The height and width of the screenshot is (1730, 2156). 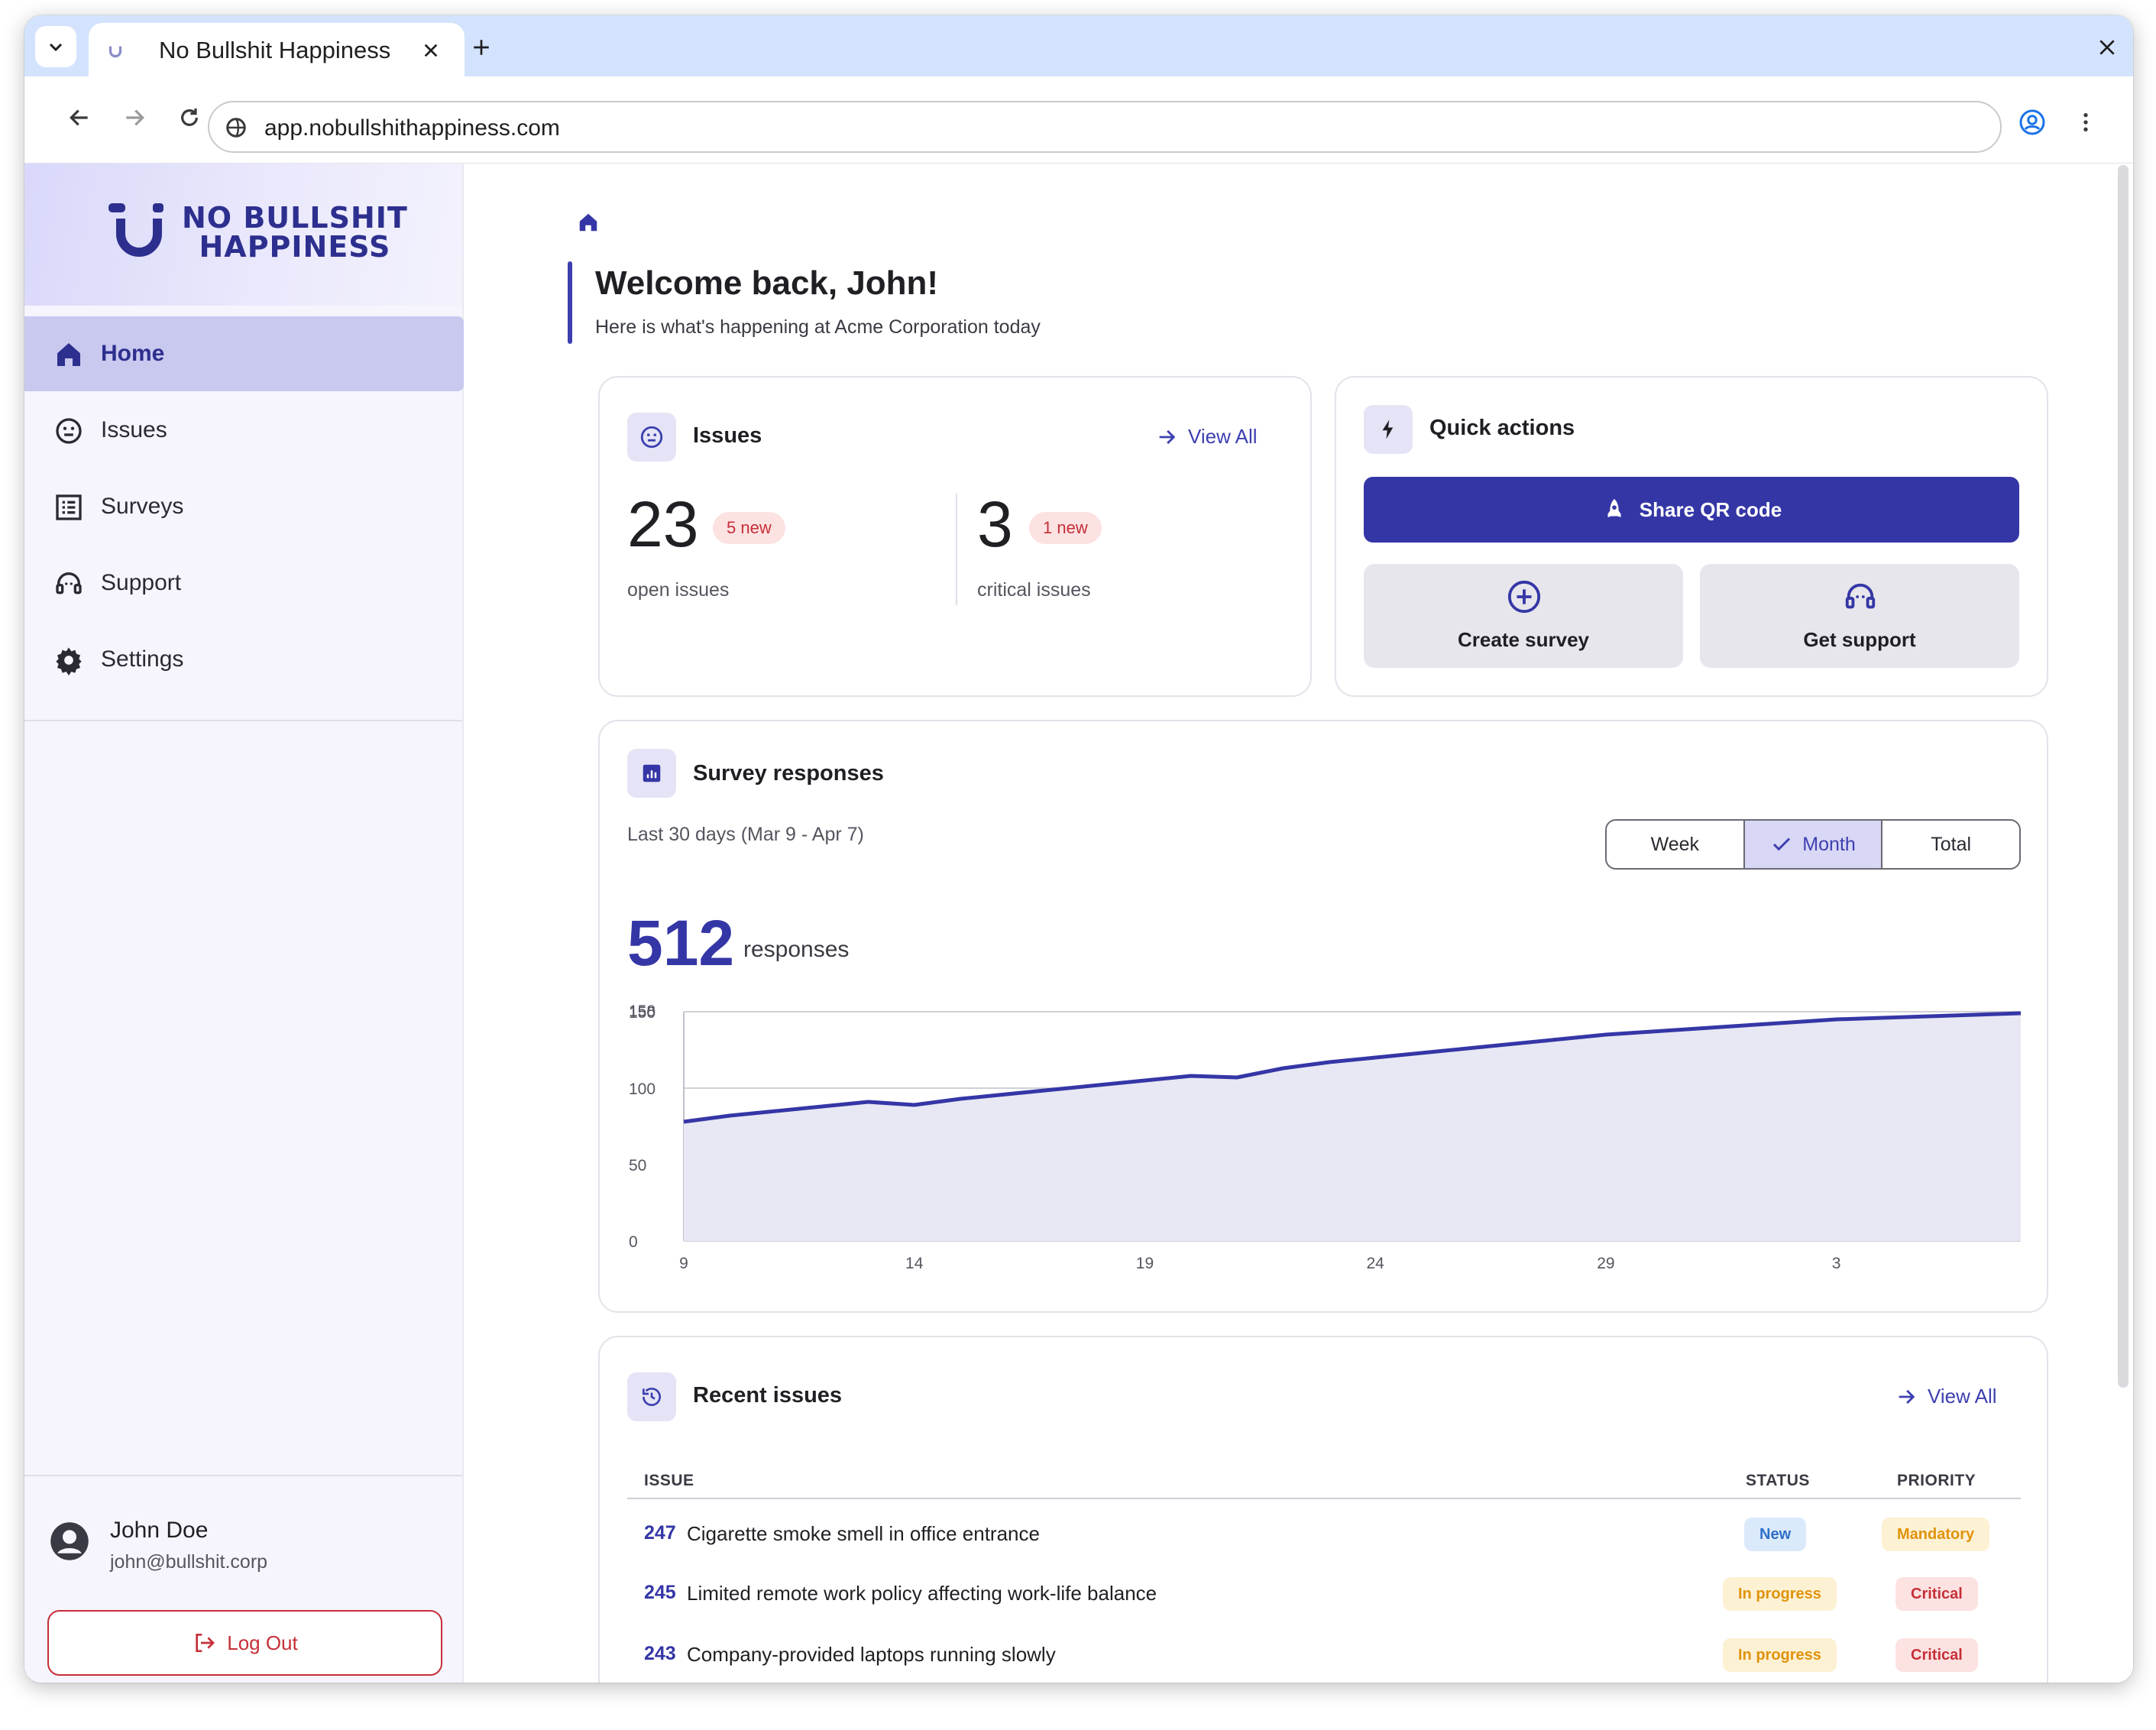 I want to click on smiley-icon, so click(x=652, y=438).